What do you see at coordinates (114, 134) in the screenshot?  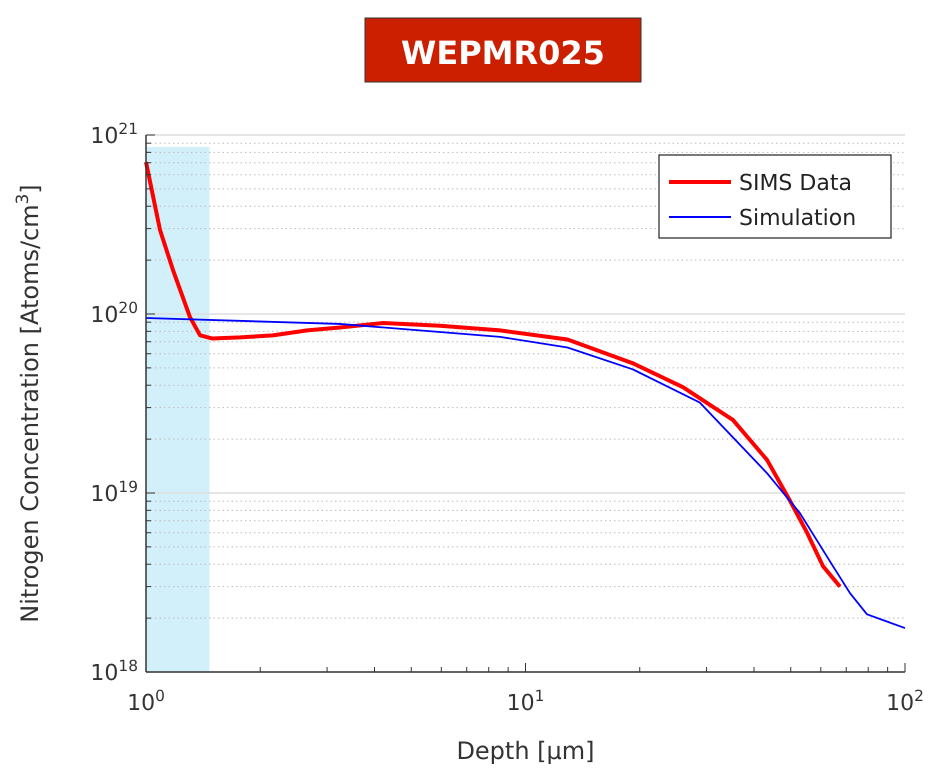 I see `y-tick-label: 10$^{21}$` at bounding box center [114, 134].